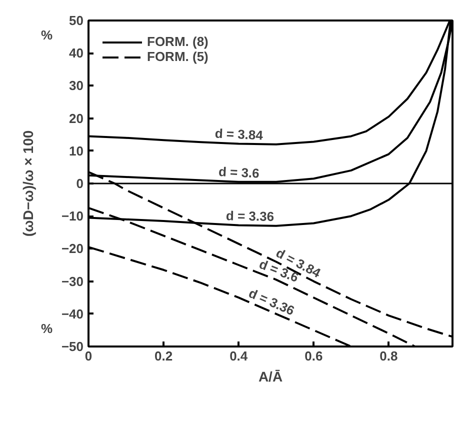  I want to click on y-axis-title: (ωD−ω)/ω × 100, so click(28, 183).